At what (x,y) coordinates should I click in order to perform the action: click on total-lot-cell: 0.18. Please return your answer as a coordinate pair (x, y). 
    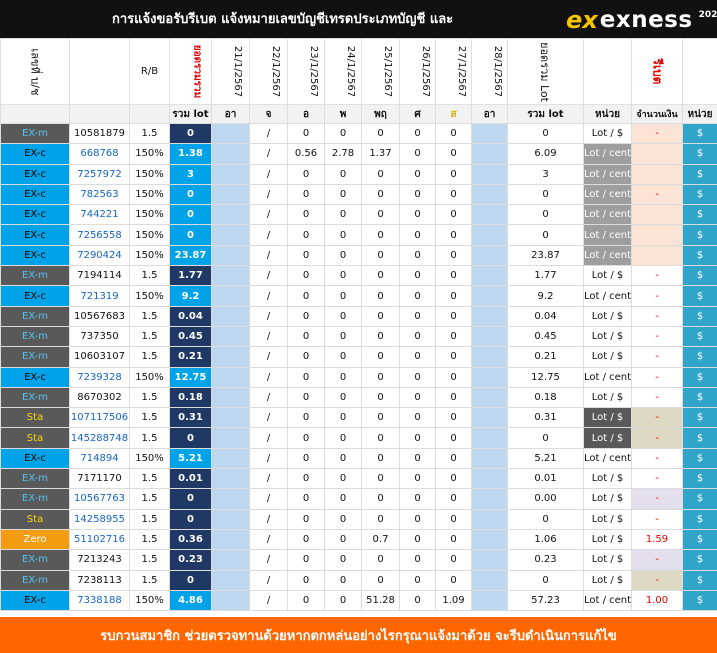
    Looking at the image, I should click on (190, 397).